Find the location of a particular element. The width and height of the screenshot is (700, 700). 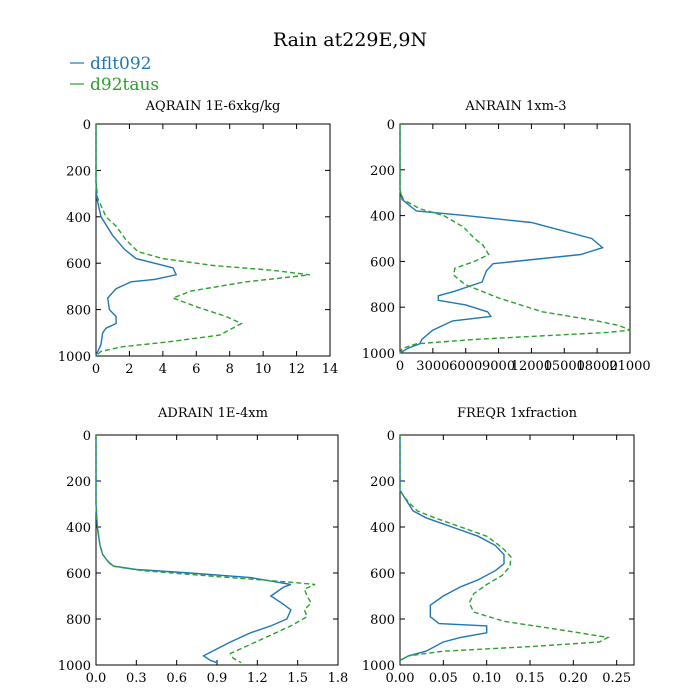

series-group-aqrain is located at coordinates (202, 240).